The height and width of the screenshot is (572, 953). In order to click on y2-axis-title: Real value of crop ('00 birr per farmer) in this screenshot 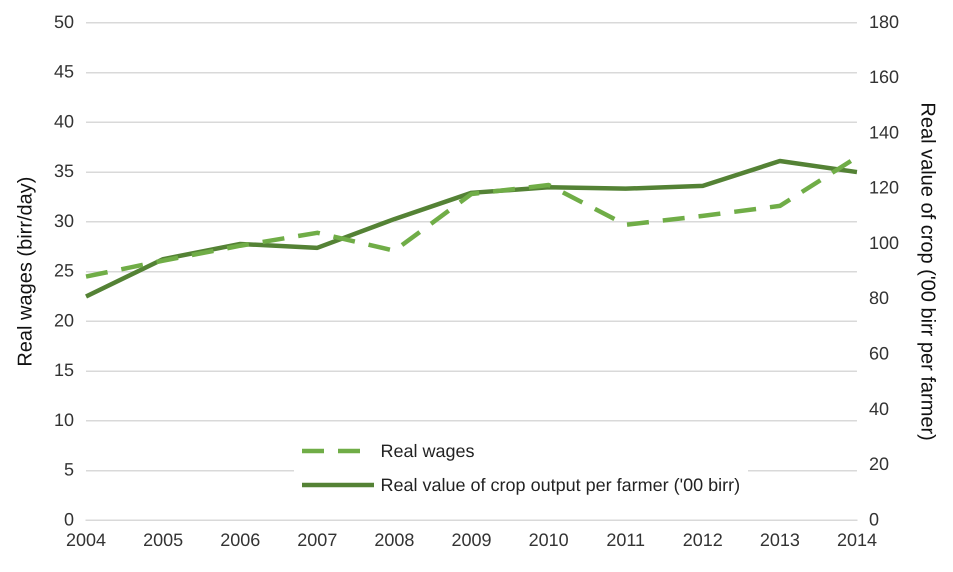, I will do `click(927, 271)`.